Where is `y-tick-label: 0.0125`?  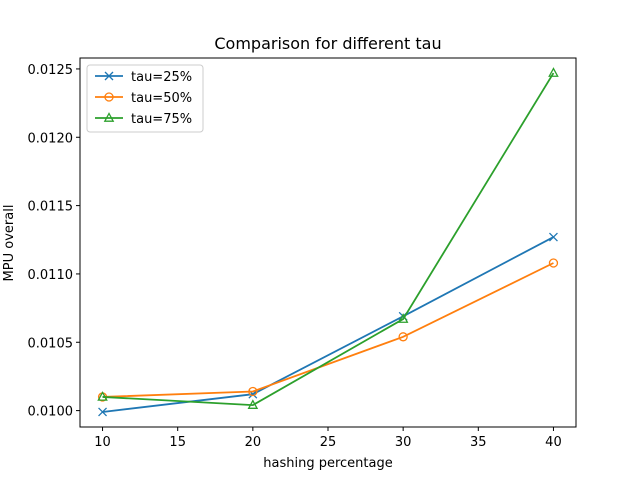
y-tick-label: 0.0125 is located at coordinates (51, 70).